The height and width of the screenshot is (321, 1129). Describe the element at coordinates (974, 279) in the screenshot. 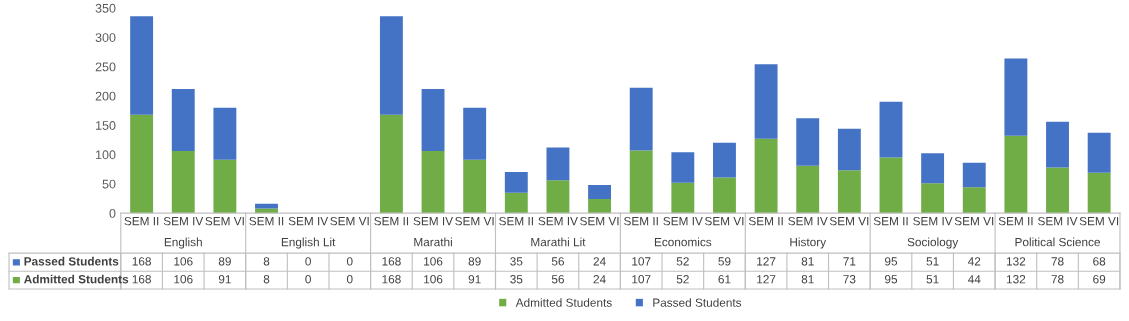

I see `data-label: 44` at that location.